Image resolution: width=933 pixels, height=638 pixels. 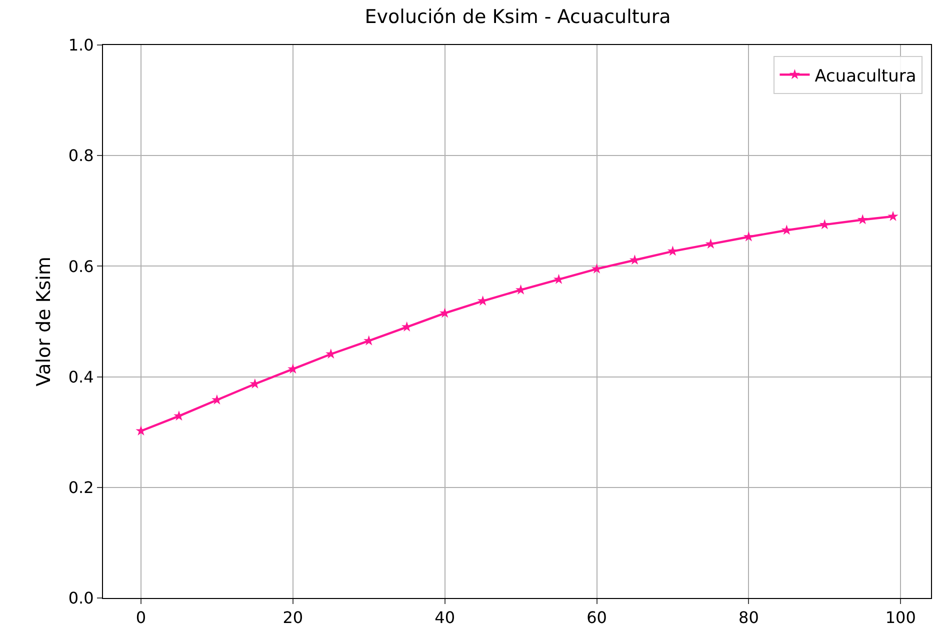 I want to click on y-tick-label: 0.0, so click(x=81, y=598).